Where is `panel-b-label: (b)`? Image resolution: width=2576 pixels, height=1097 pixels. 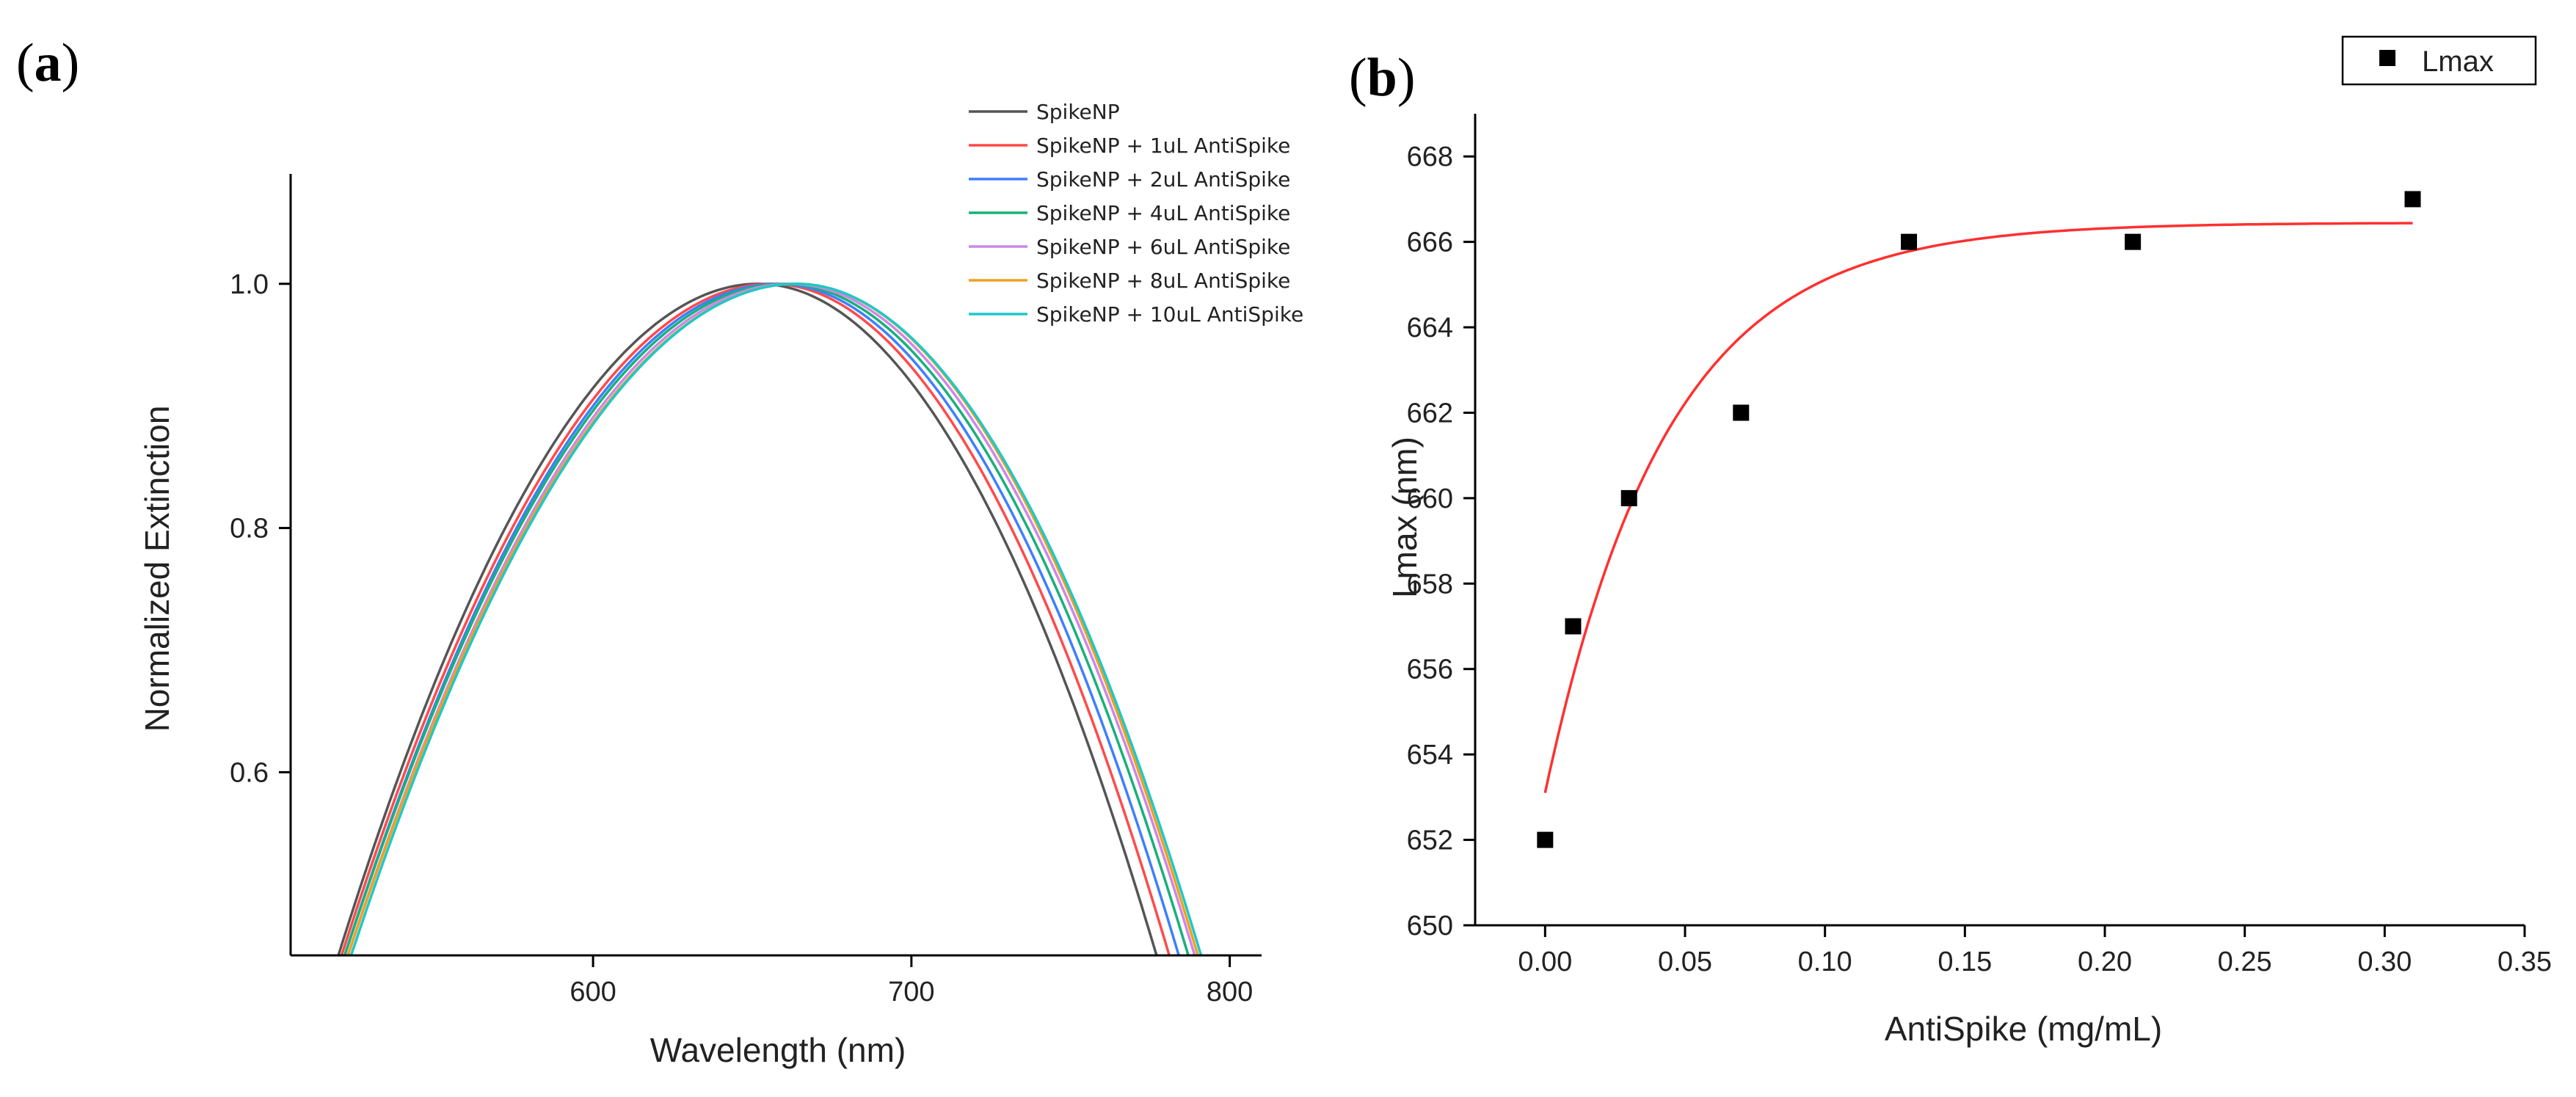 panel-b-label: (b) is located at coordinates (1382, 78).